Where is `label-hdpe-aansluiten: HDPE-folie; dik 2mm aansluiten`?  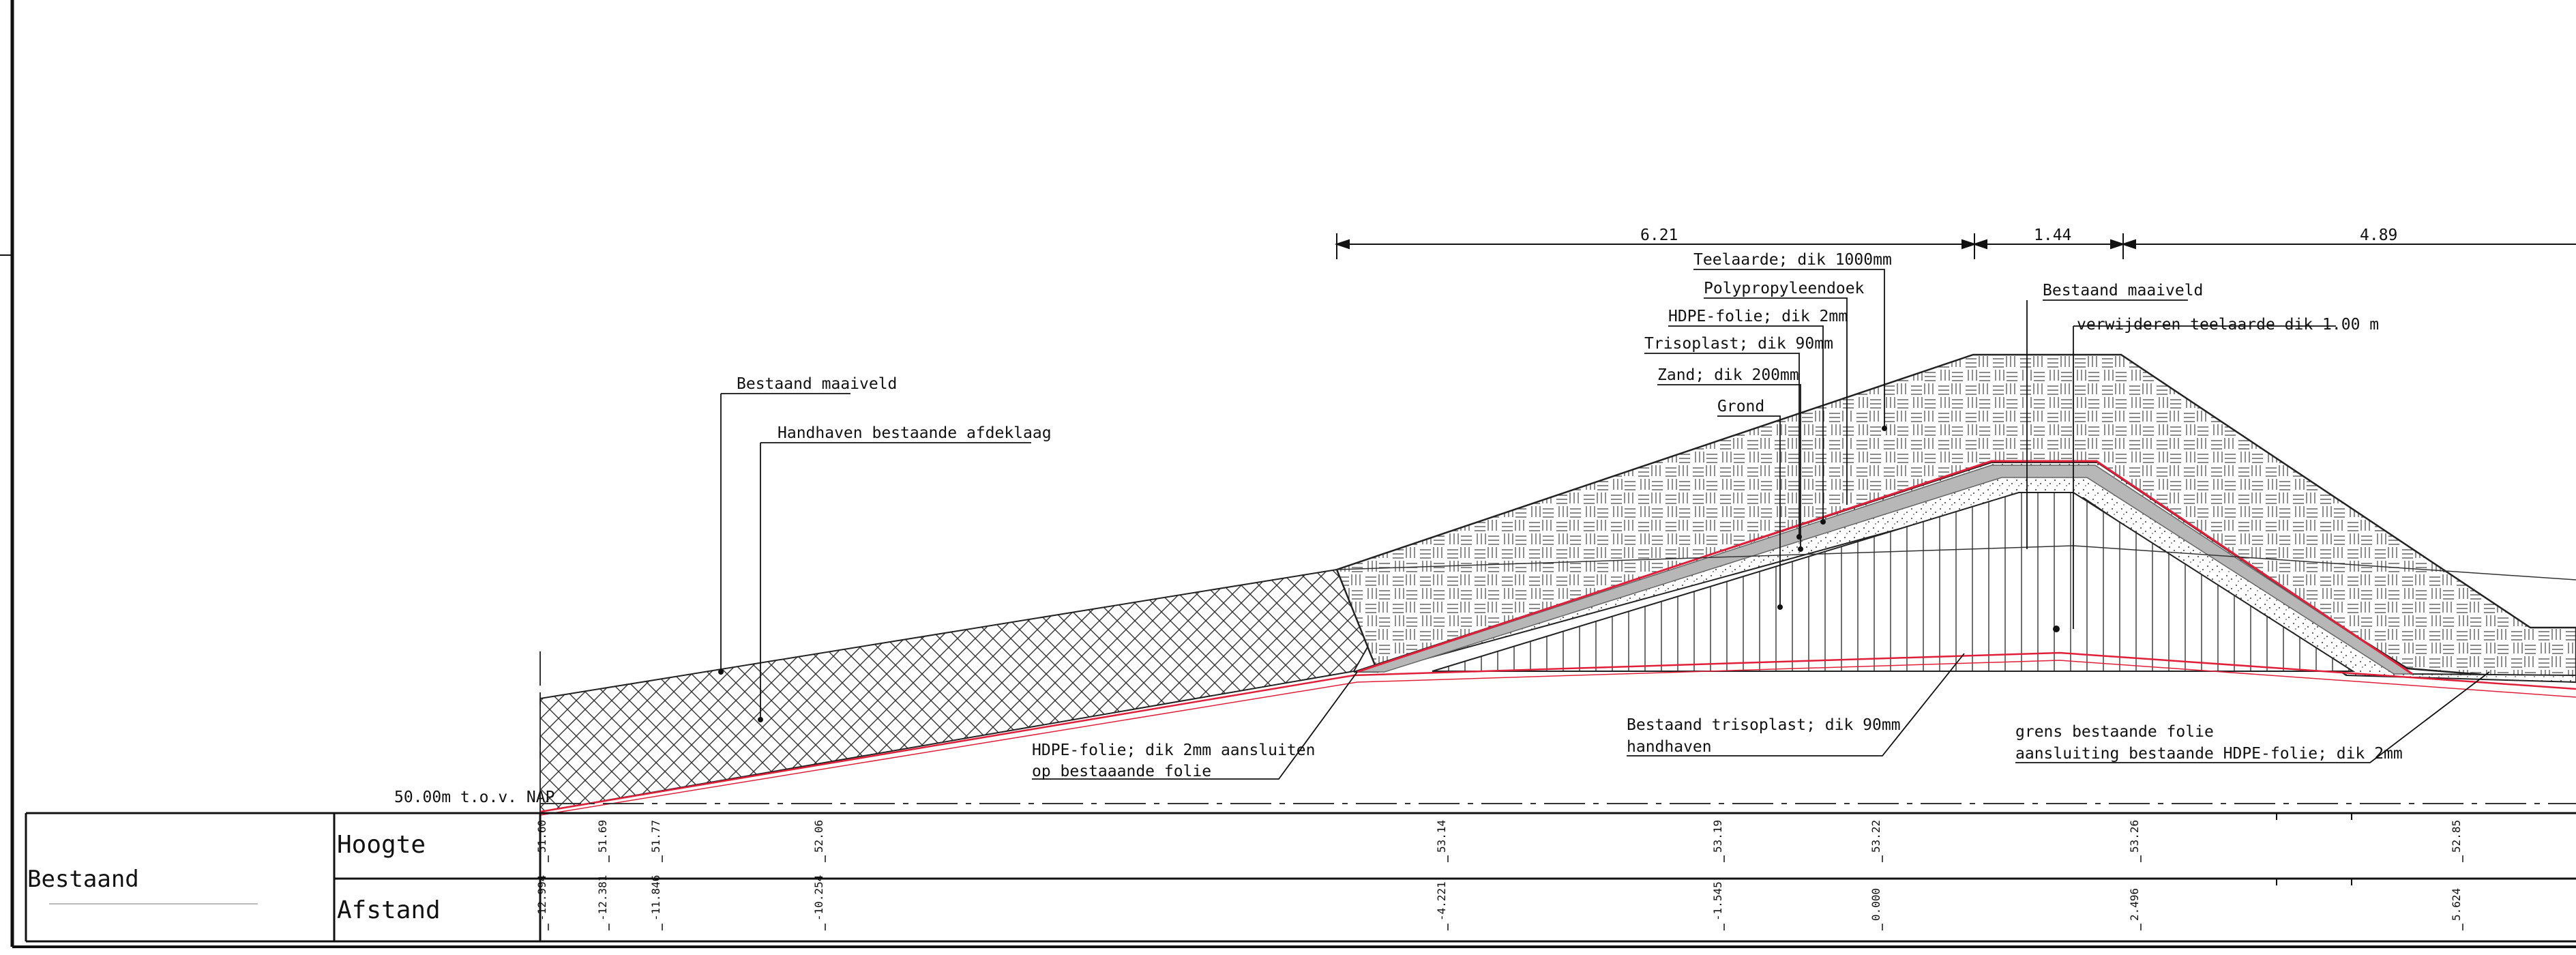
label-hdpe-aansluiten: HDPE-folie; dik 2mm aansluiten is located at coordinates (1173, 750).